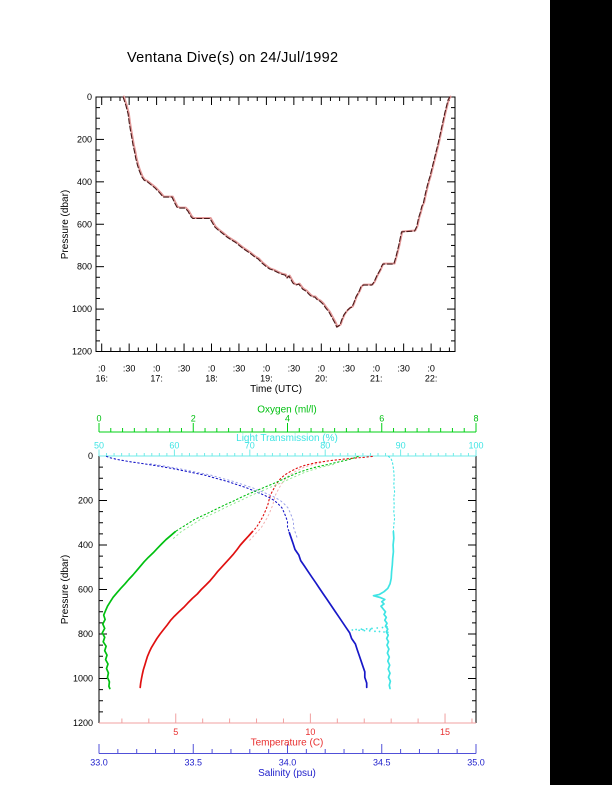  What do you see at coordinates (276, 389) in the screenshot?
I see `time-axis-label: Time (UTC)` at bounding box center [276, 389].